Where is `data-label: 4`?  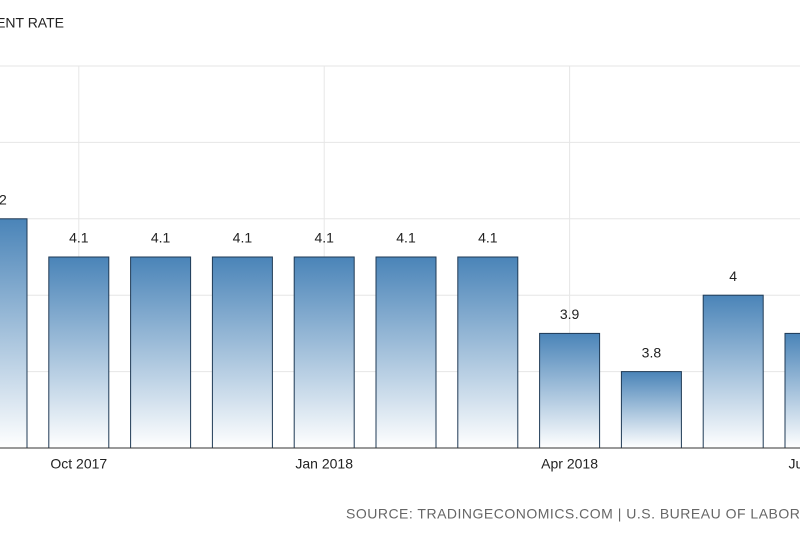 data-label: 4 is located at coordinates (733, 276).